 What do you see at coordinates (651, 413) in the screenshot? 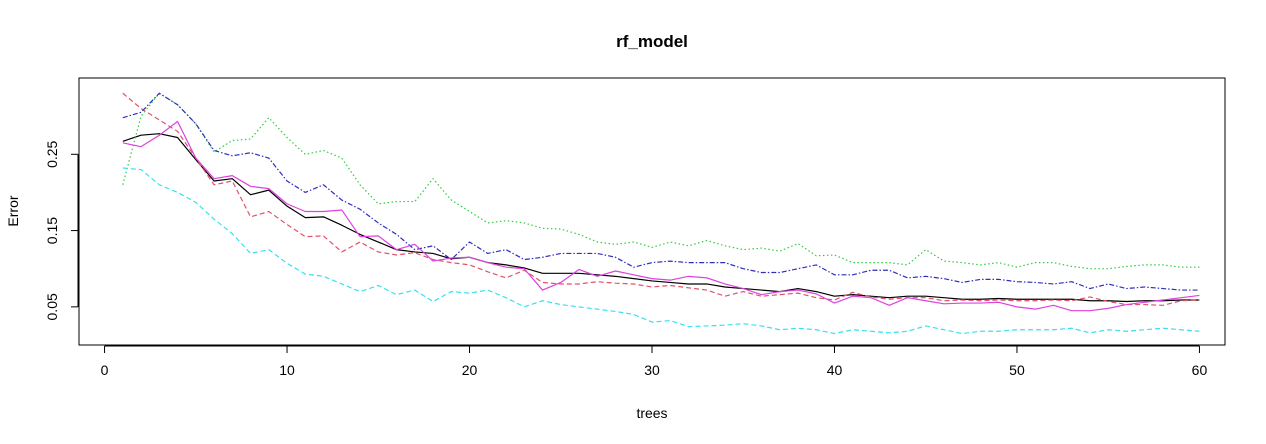
I see `x-axis-label: trees` at bounding box center [651, 413].